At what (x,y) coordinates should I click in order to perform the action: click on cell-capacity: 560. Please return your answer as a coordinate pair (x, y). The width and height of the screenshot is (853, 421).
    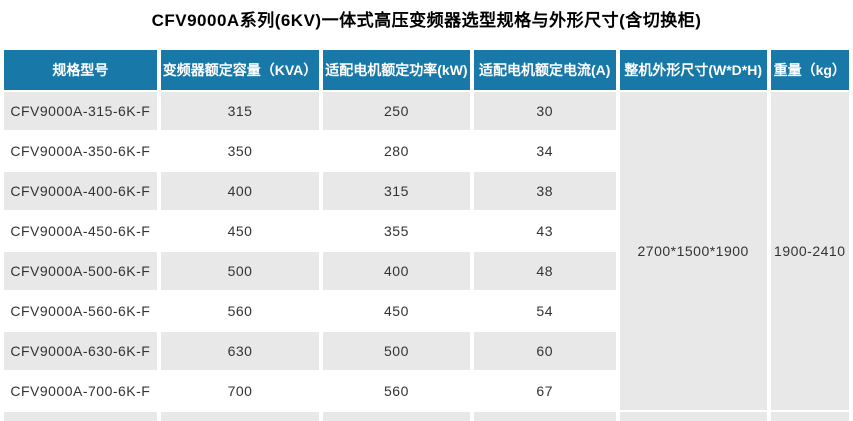
    Looking at the image, I should click on (240, 311).